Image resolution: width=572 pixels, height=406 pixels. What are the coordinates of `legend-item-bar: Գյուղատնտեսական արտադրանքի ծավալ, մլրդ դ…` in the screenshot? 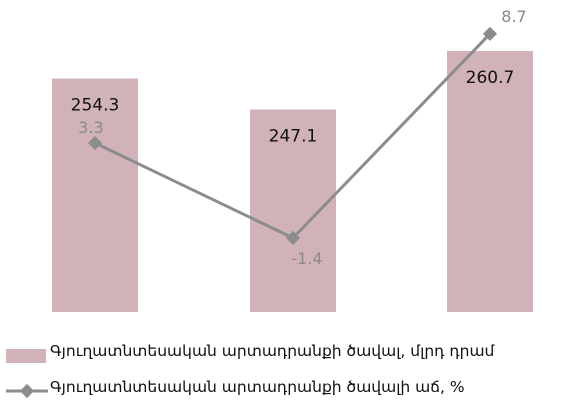 It's located at (286, 355).